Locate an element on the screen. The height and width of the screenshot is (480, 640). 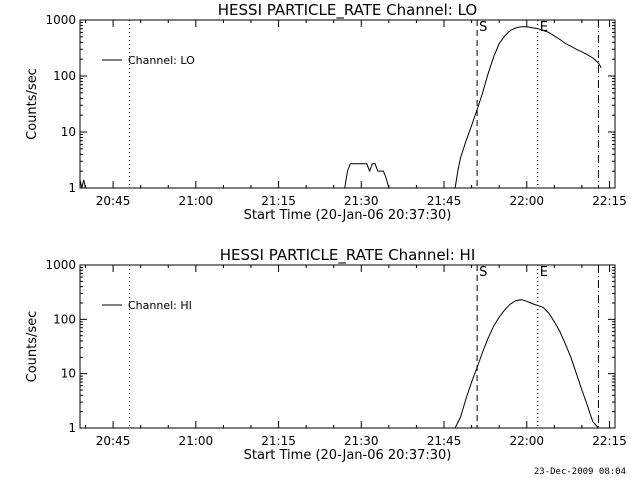
legend-entry: Channel: HI is located at coordinates (160, 305).